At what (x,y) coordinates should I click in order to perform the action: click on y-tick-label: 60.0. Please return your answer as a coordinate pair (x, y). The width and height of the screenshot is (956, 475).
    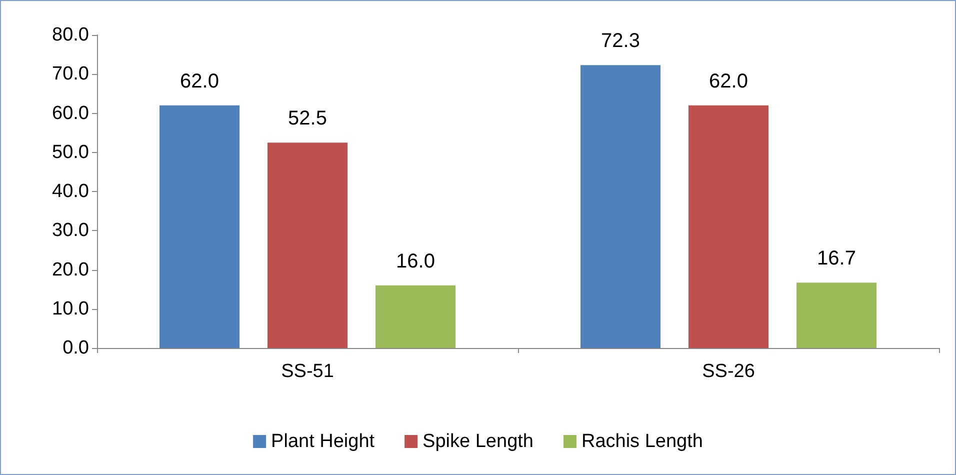
    Looking at the image, I should click on (70, 113).